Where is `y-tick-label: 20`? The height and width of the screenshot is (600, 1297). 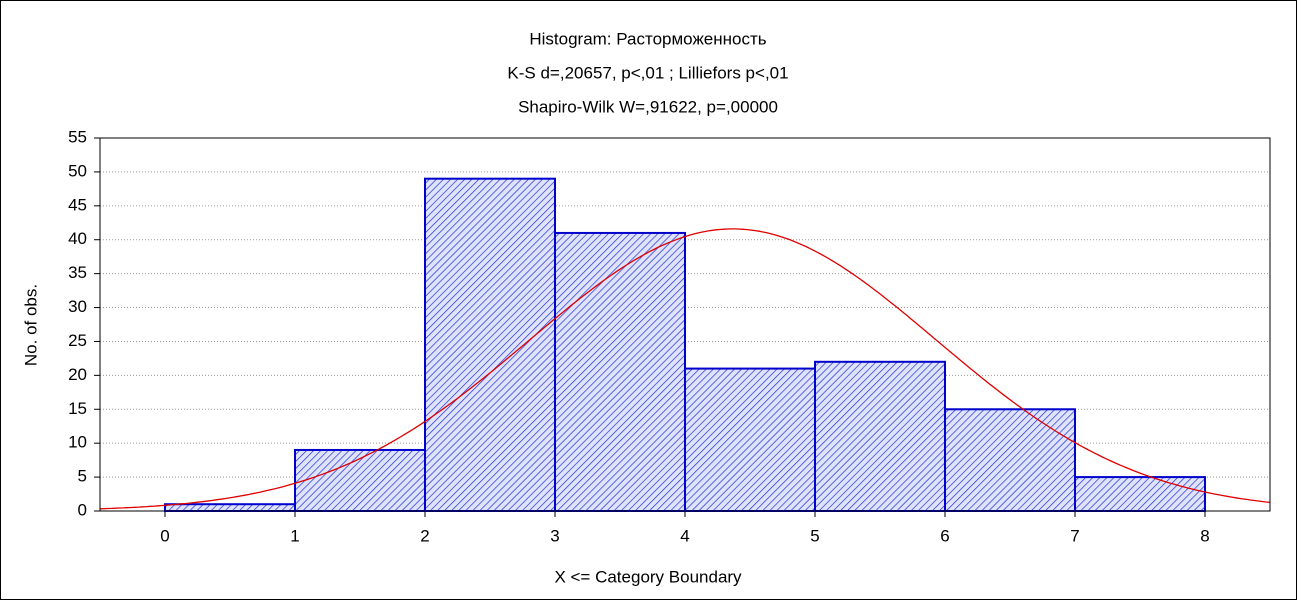
y-tick-label: 20 is located at coordinates (77, 374).